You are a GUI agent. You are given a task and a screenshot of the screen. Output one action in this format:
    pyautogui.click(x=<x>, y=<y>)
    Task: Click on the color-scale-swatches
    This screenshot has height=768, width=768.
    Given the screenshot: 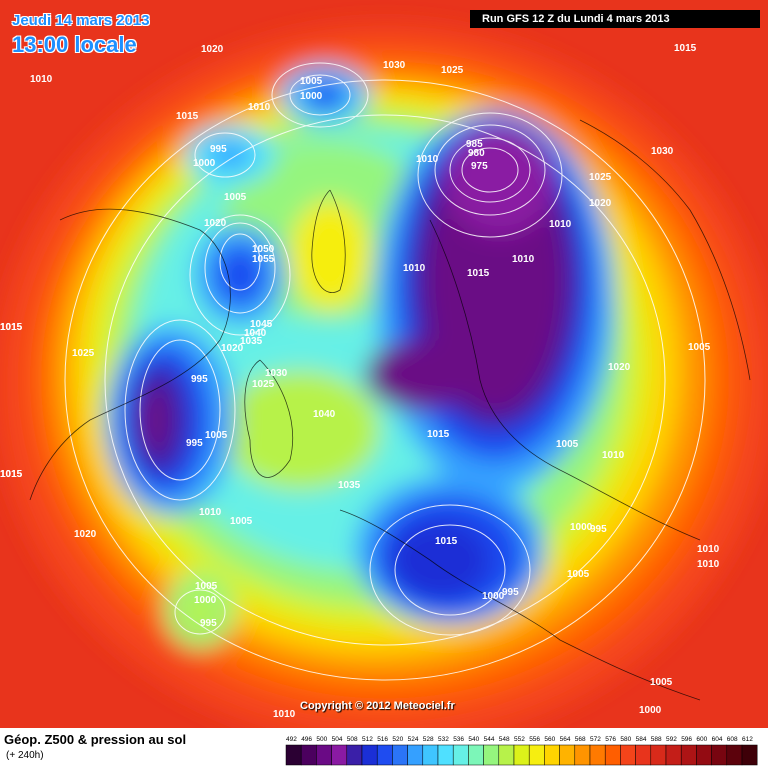 What is the action you would take?
    pyautogui.click(x=521, y=755)
    